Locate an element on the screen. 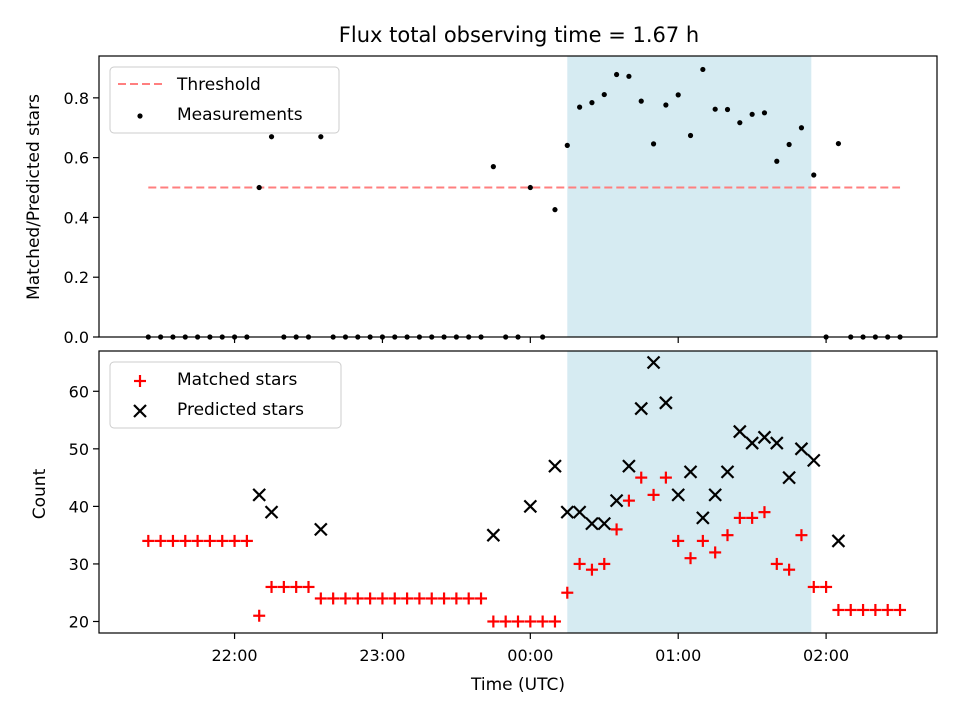 Image resolution: width=960 pixels, height=720 pixels. count-panel-highlight-span is located at coordinates (689, 492).